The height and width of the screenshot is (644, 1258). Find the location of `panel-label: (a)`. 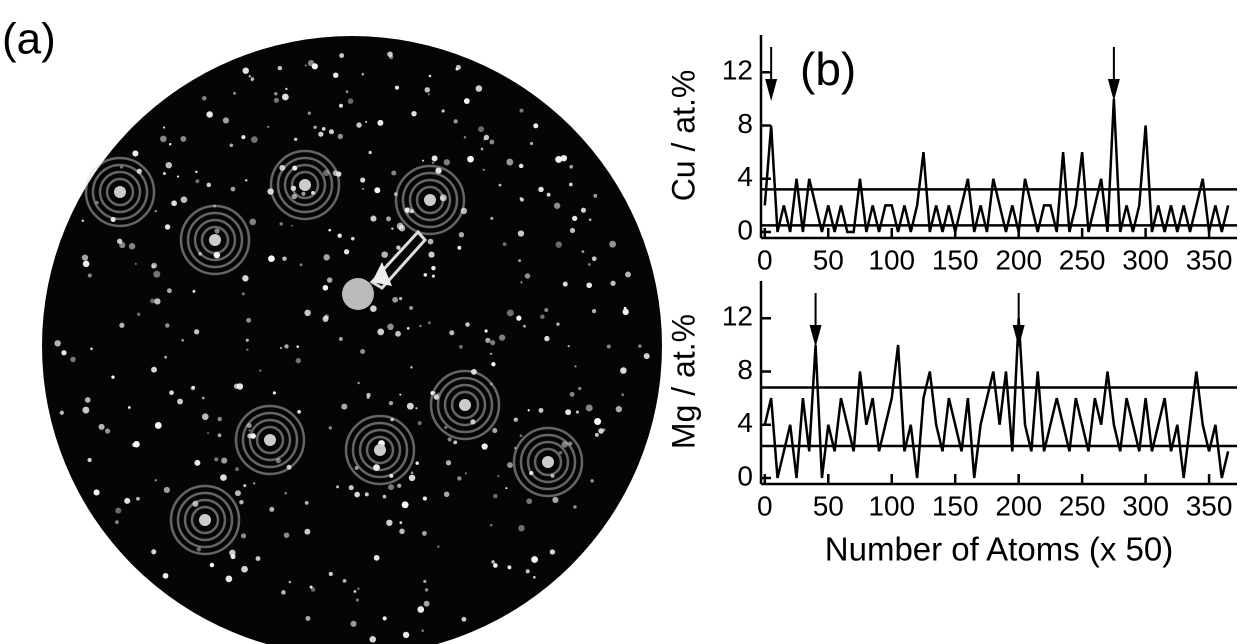

panel-label: (a) is located at coordinates (29, 39).